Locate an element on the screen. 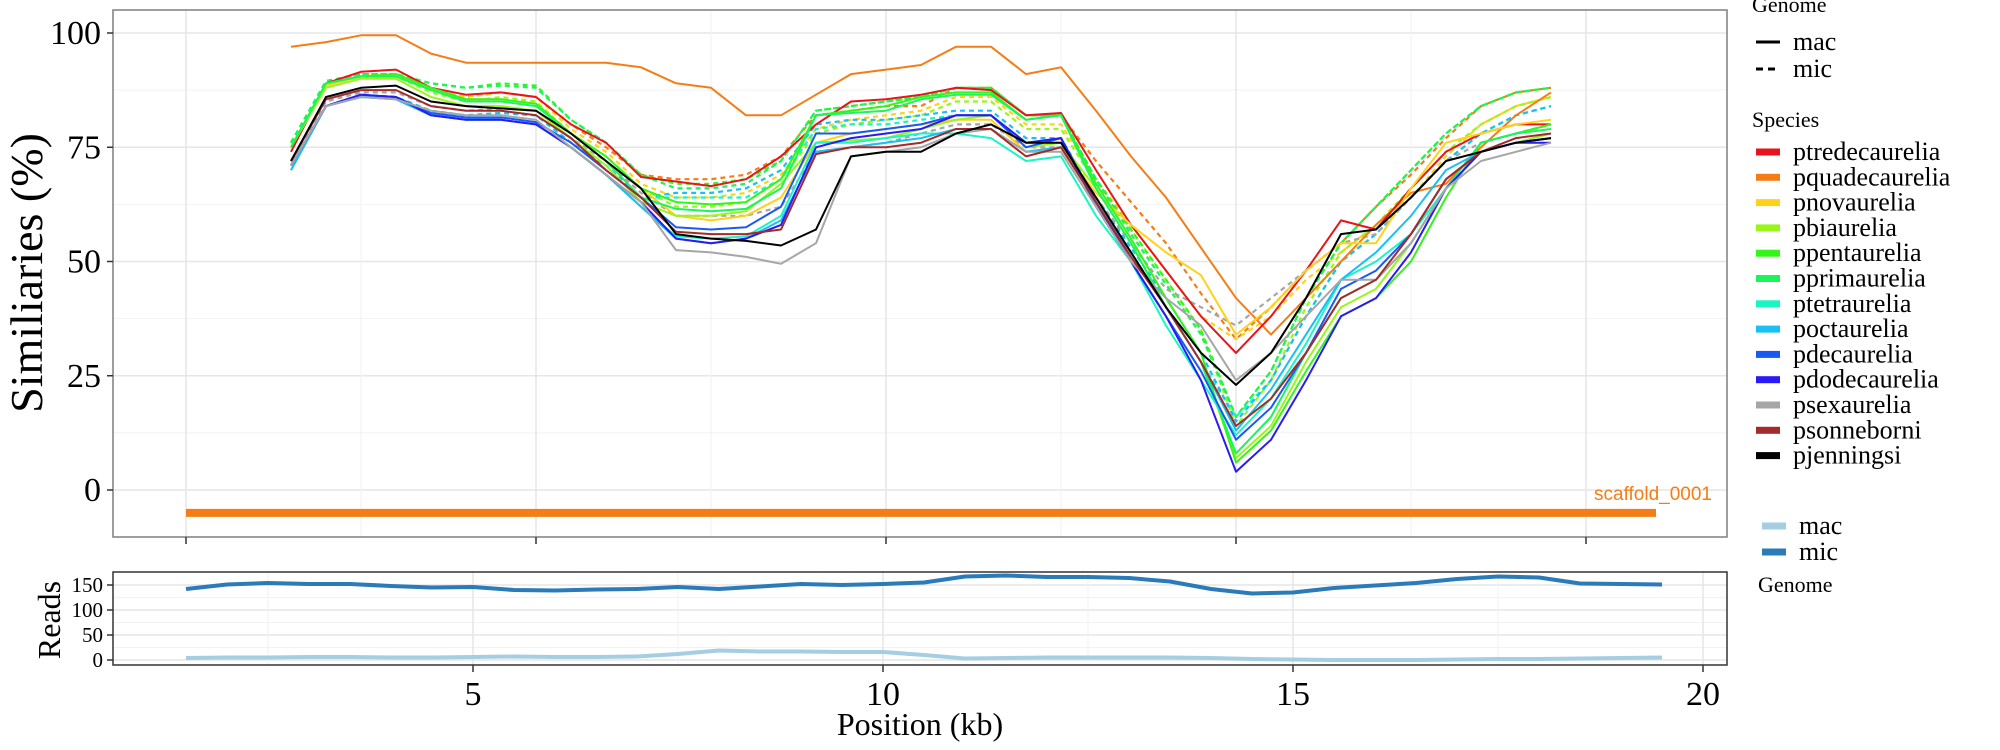 This screenshot has width=2000, height=750. reads-line-mac is located at coordinates (924, 655).